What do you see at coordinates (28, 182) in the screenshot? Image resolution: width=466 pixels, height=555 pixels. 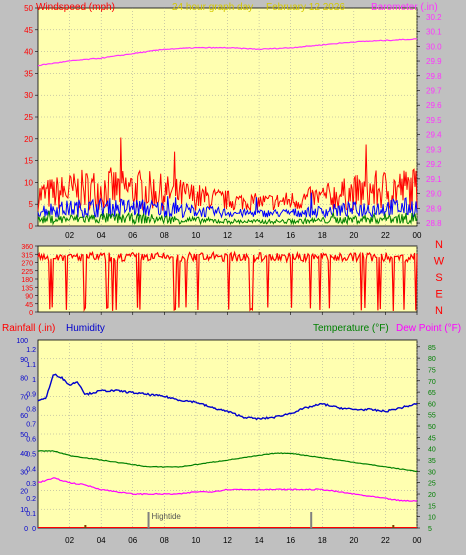 I see `windspeed-tick-label: 10` at bounding box center [28, 182].